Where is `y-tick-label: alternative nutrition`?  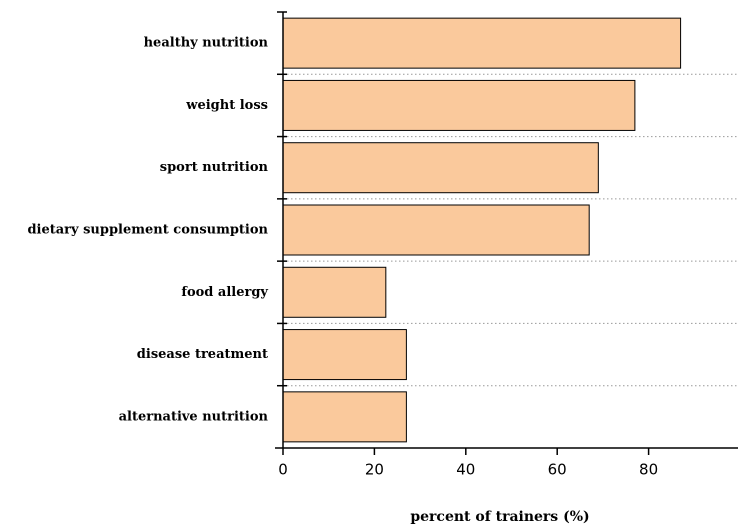 y-tick-label: alternative nutrition is located at coordinates (194, 416).